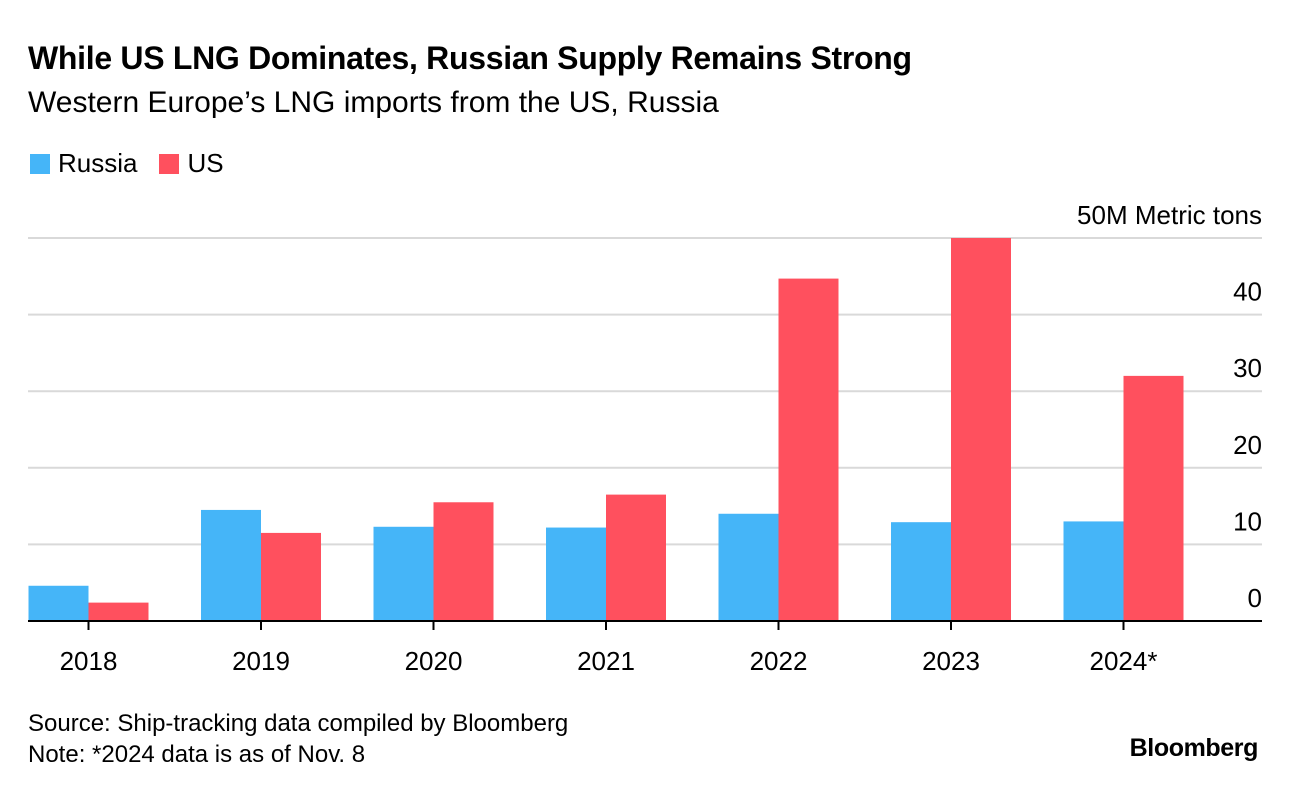 Image resolution: width=1296 pixels, height=794 pixels. Describe the element at coordinates (1247, 368) in the screenshot. I see `y-tick-label-30: 30` at that location.